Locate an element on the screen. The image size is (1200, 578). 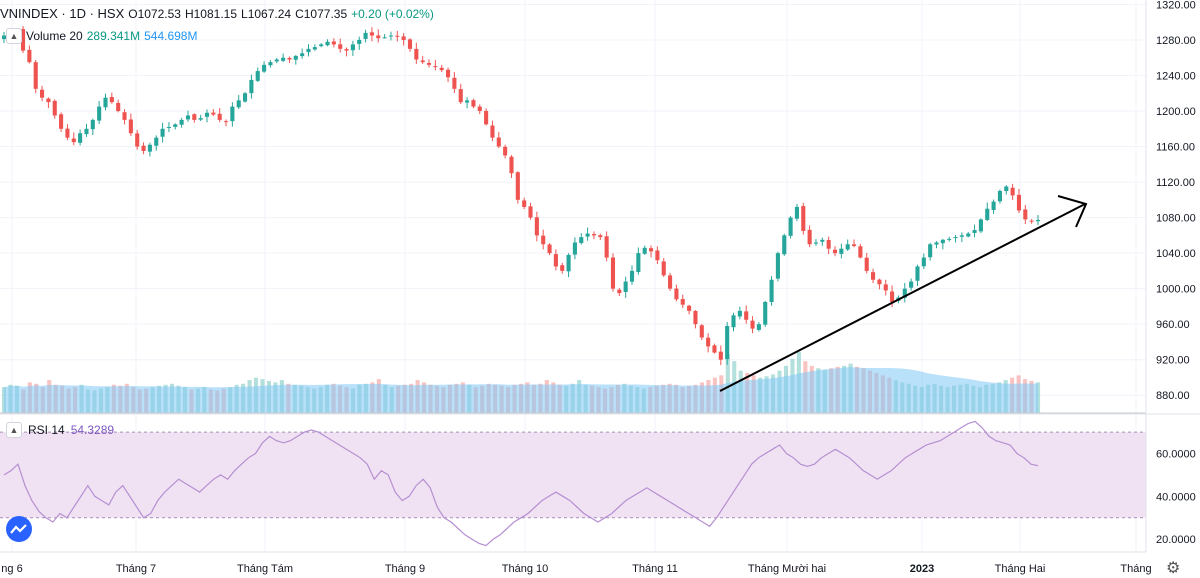
price-tick-label: 920.00 is located at coordinates (1173, 361).